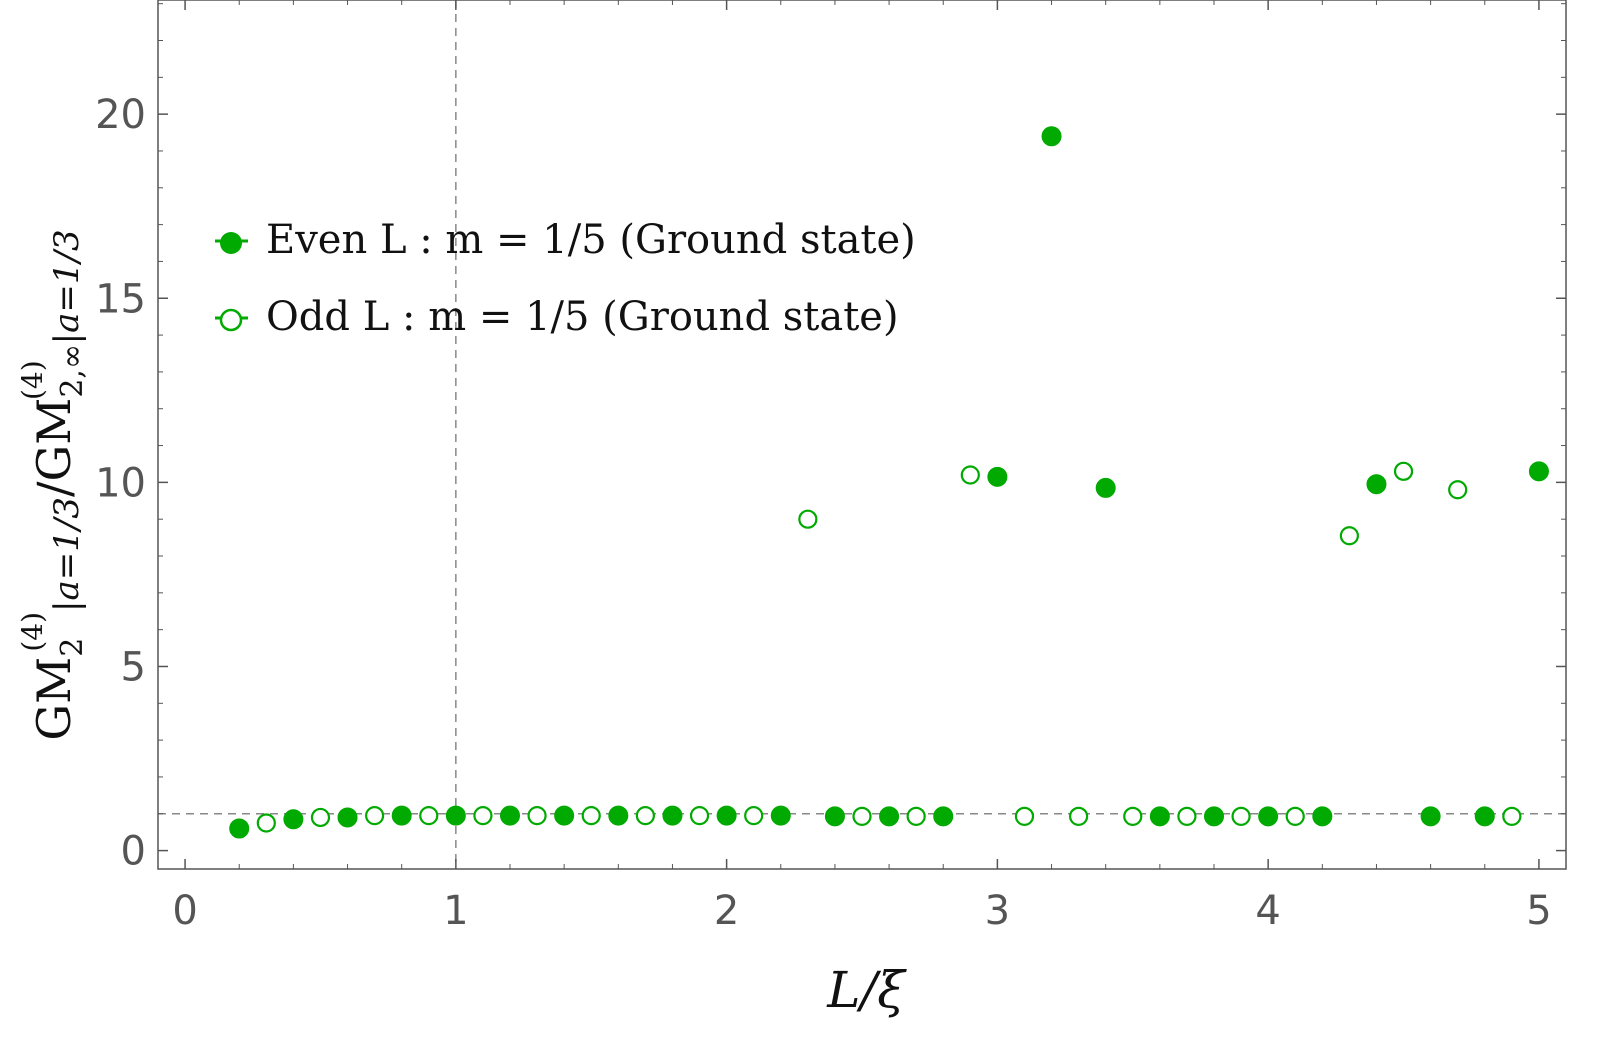 The height and width of the screenshot is (1038, 1600). What do you see at coordinates (1267, 911) in the screenshot?
I see `x-tick-label: 4` at bounding box center [1267, 911].